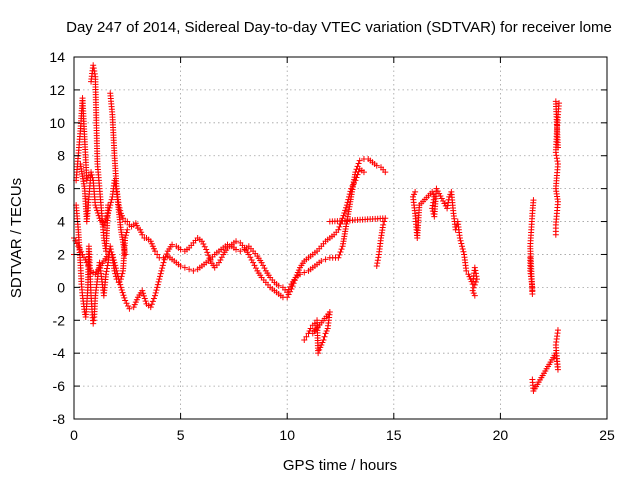 This screenshot has height=480, width=640. What do you see at coordinates (74, 435) in the screenshot?
I see `x-tick-label: 0` at bounding box center [74, 435].